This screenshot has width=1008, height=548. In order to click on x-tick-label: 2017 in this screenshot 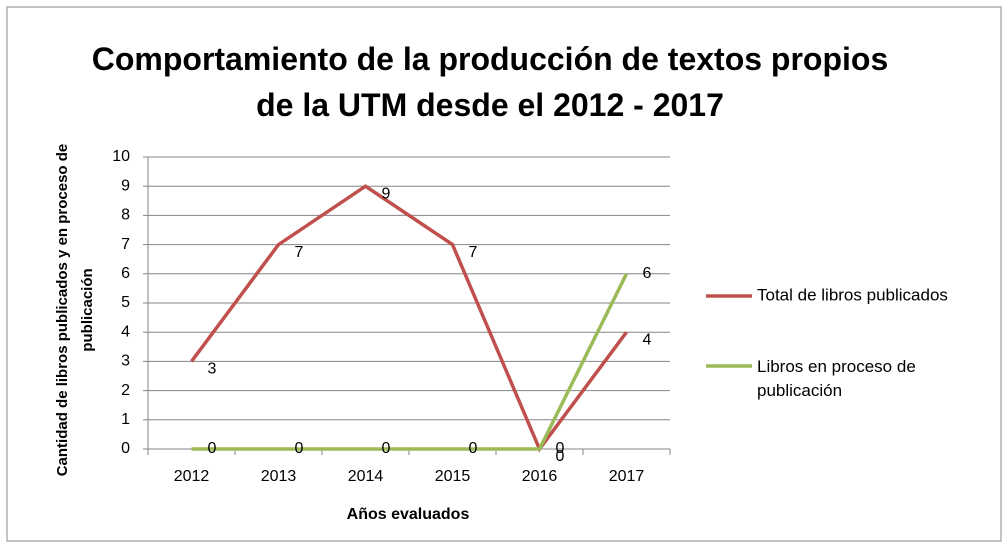, I will do `click(627, 476)`.